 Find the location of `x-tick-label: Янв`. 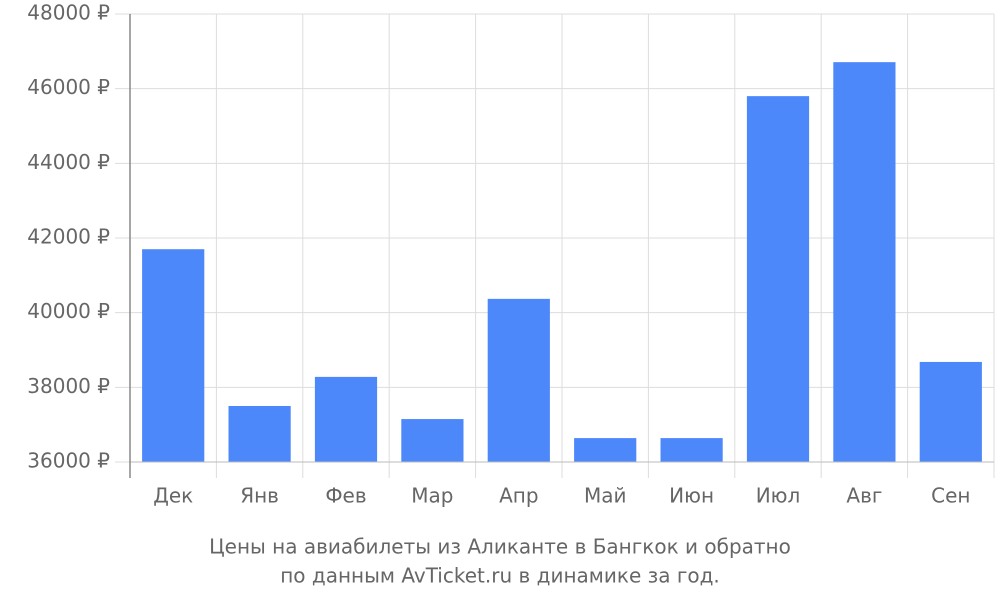

x-tick-label: Янв is located at coordinates (259, 496).